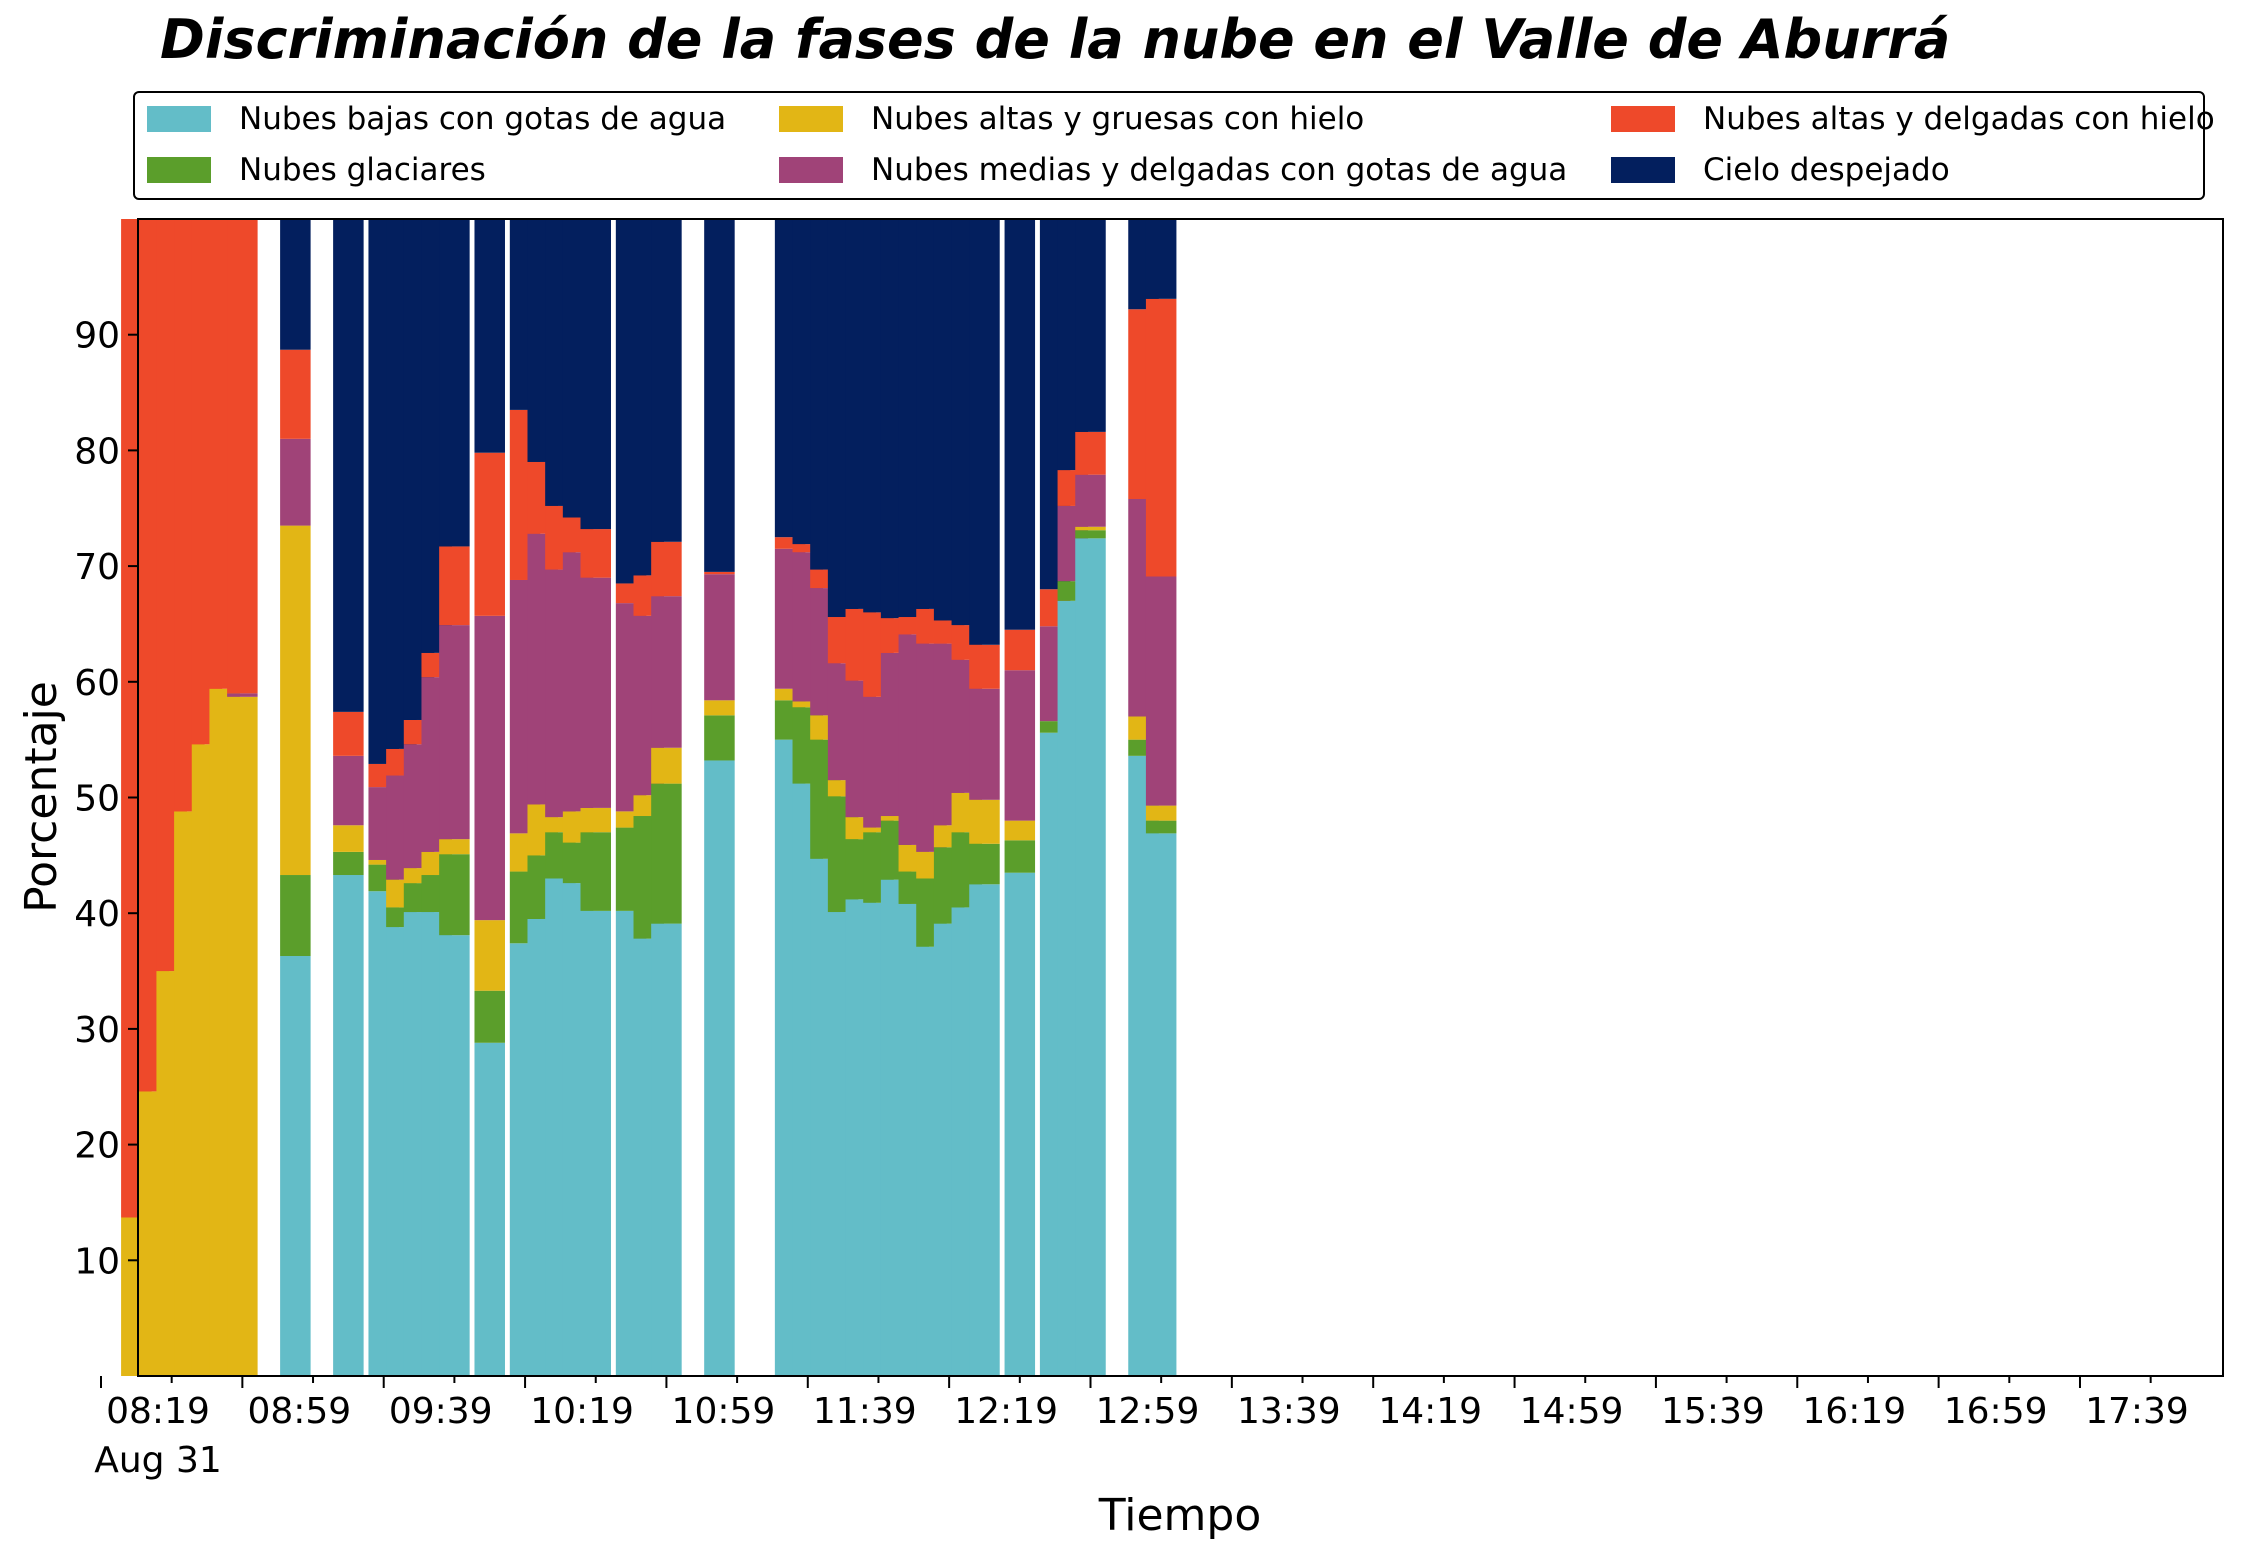 This screenshot has width=2244, height=1559. I want to click on x-tick-label: 12:59, so click(1148, 1411).